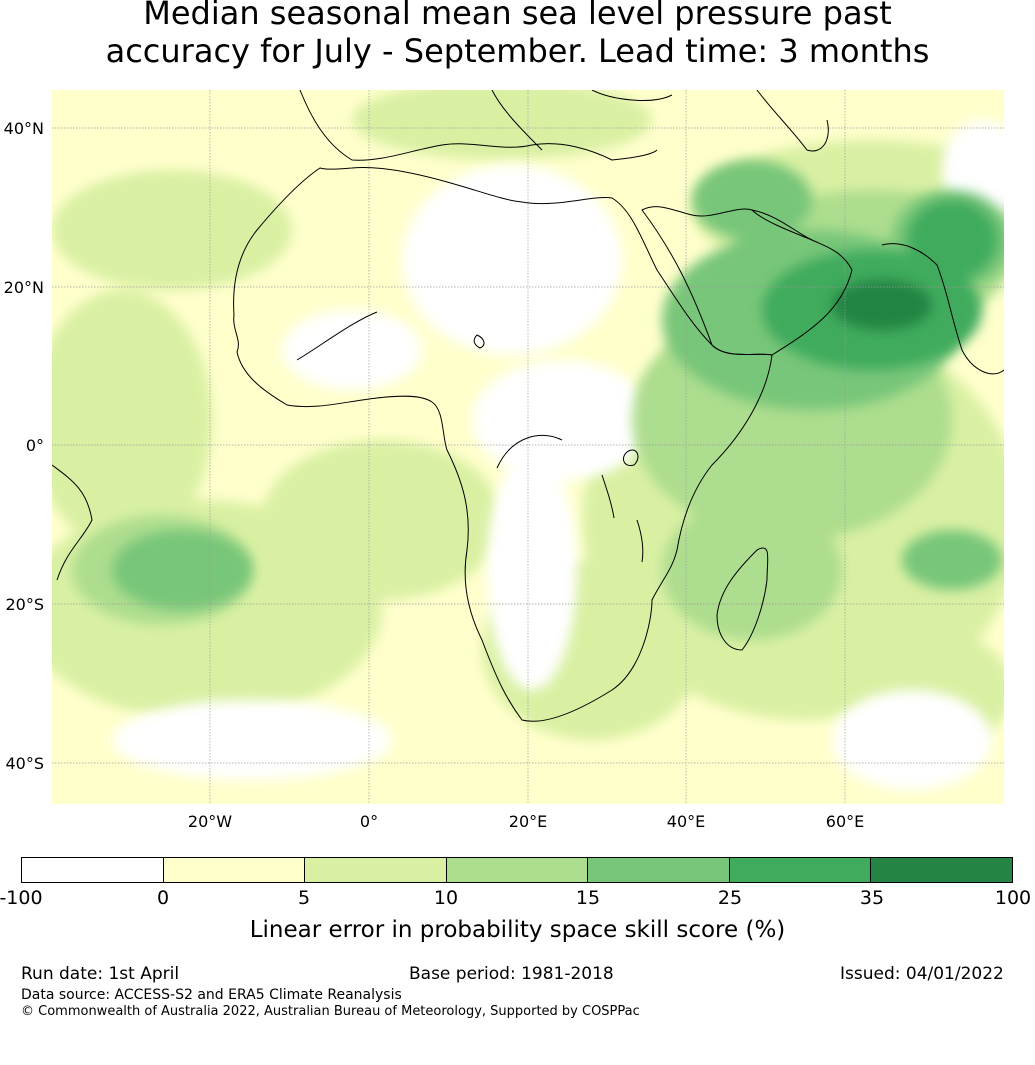 Image resolution: width=1035 pixels, height=1065 pixels. What do you see at coordinates (100, 974) in the screenshot?
I see `run-date: Run date: 1st April` at bounding box center [100, 974].